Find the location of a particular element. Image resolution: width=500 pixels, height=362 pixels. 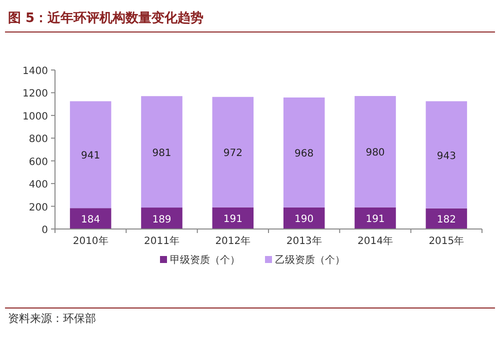

x-tick-label: 2013年 is located at coordinates (304, 241).